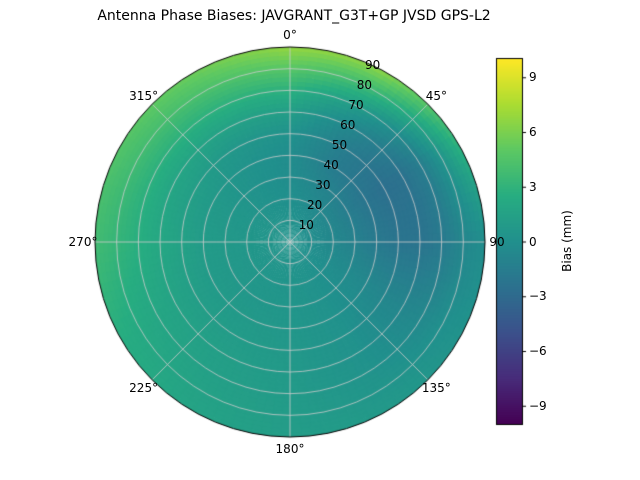 The width and height of the screenshot is (640, 480). Describe the element at coordinates (314, 204) in the screenshot. I see `r-tick-label: 20` at that location.